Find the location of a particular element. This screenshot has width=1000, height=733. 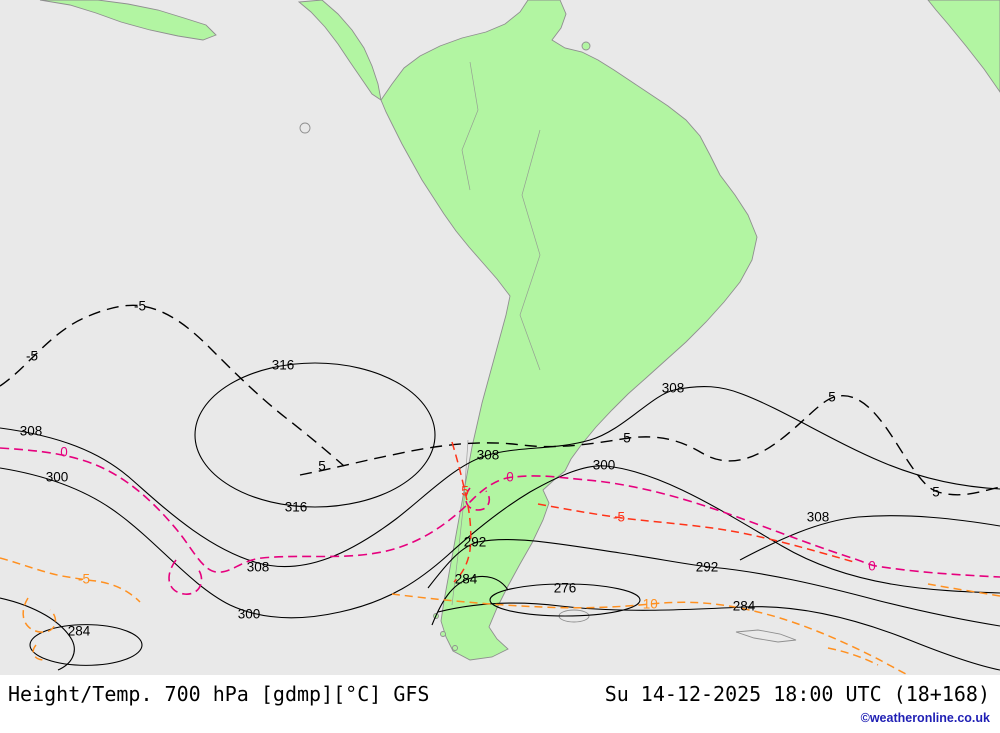

temp-contour-orange-squiggle-sw2 is located at coordinates (38, 652).